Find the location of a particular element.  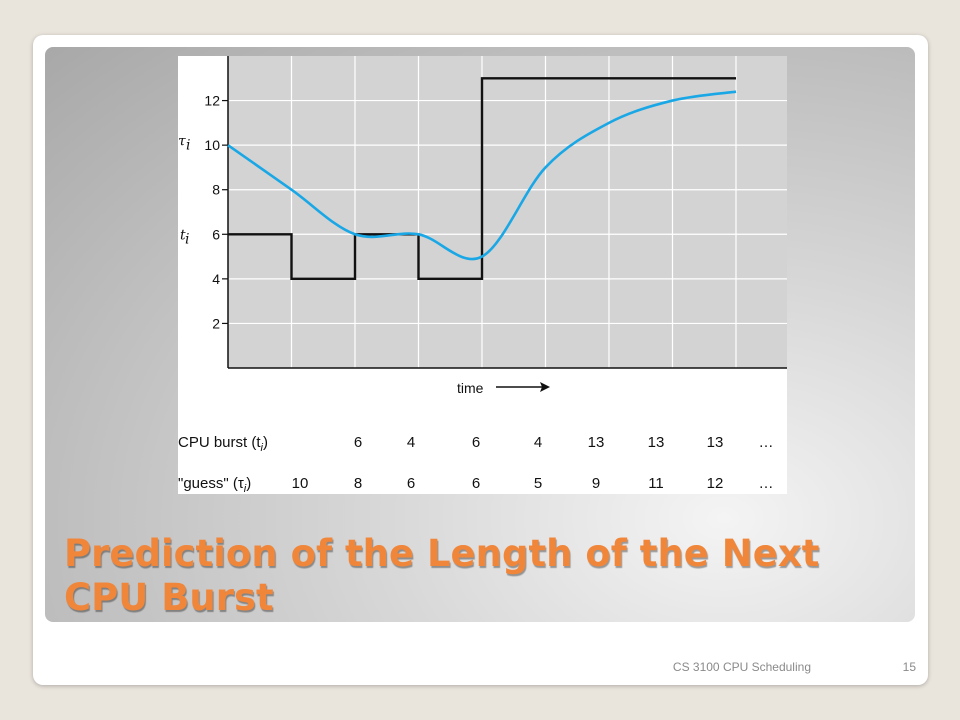

y-symbol-tau: τ is located at coordinates (182, 142).